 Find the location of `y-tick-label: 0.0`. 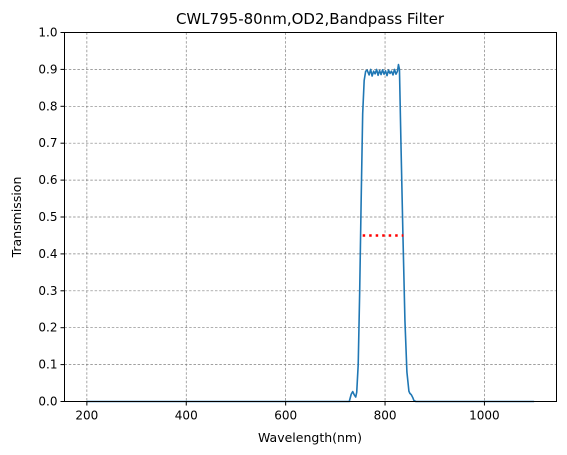

y-tick-label: 0.0 is located at coordinates (47, 402).